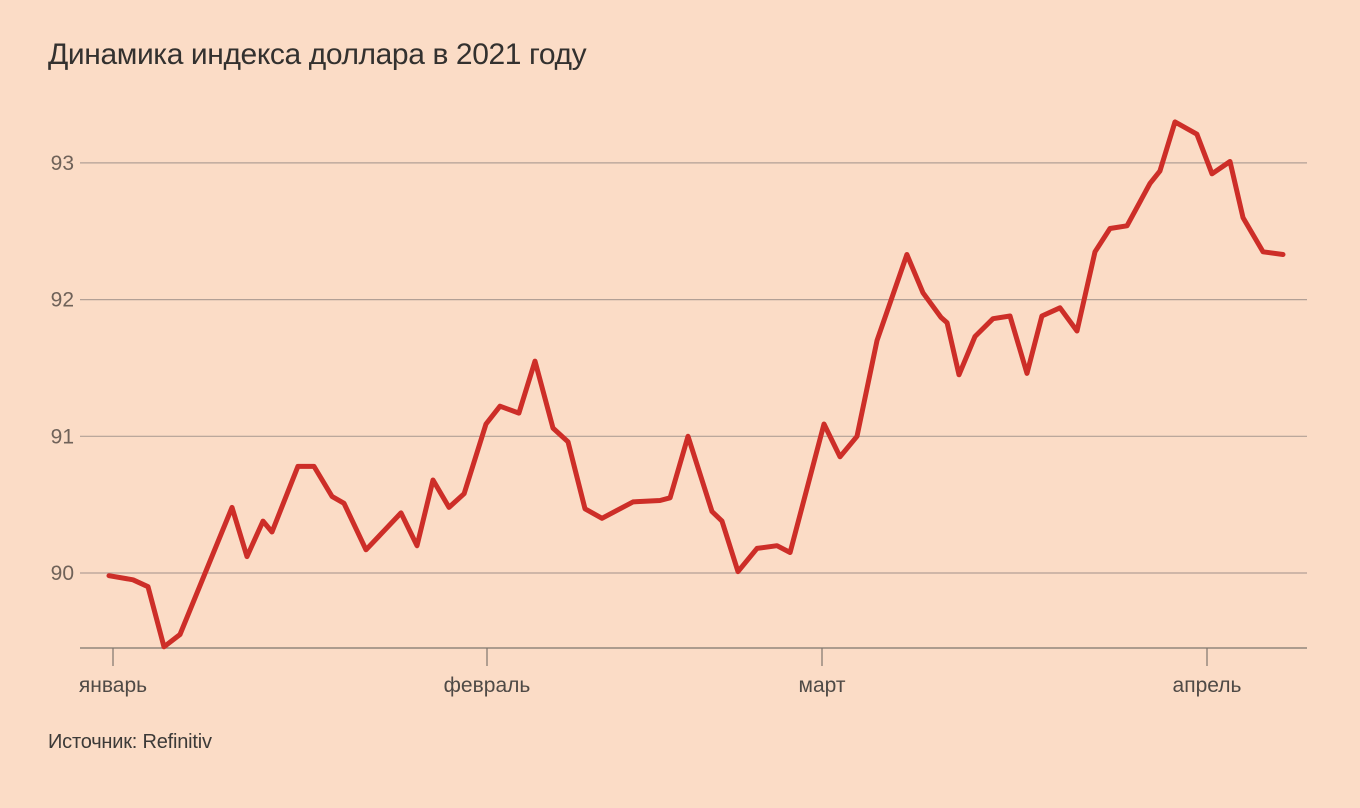 This screenshot has width=1360, height=808. I want to click on x-axis-layer, so click(693, 656).